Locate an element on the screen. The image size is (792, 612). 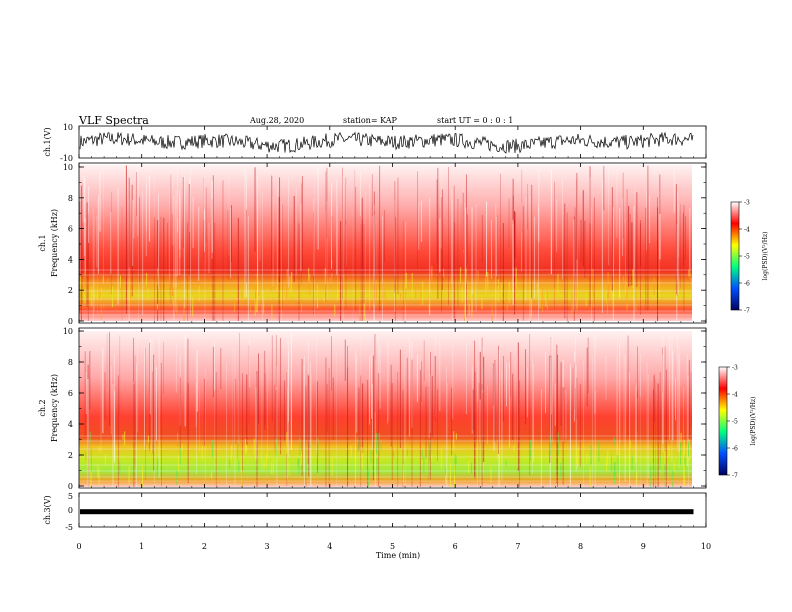
time-axis-label: Time (min) is located at coordinates (398, 555).